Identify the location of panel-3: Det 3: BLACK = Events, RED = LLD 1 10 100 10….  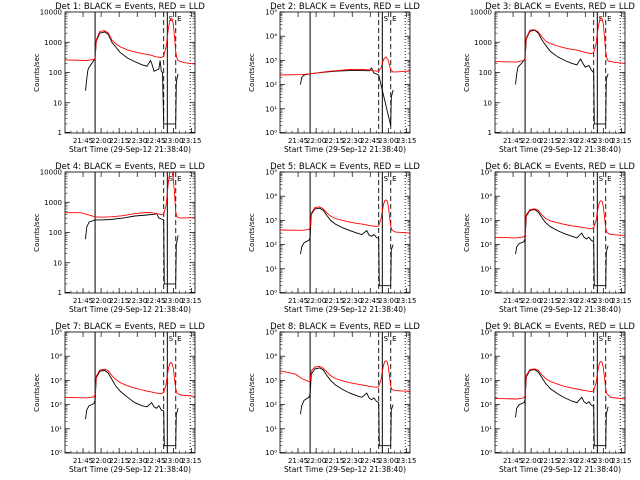
(549, 78).